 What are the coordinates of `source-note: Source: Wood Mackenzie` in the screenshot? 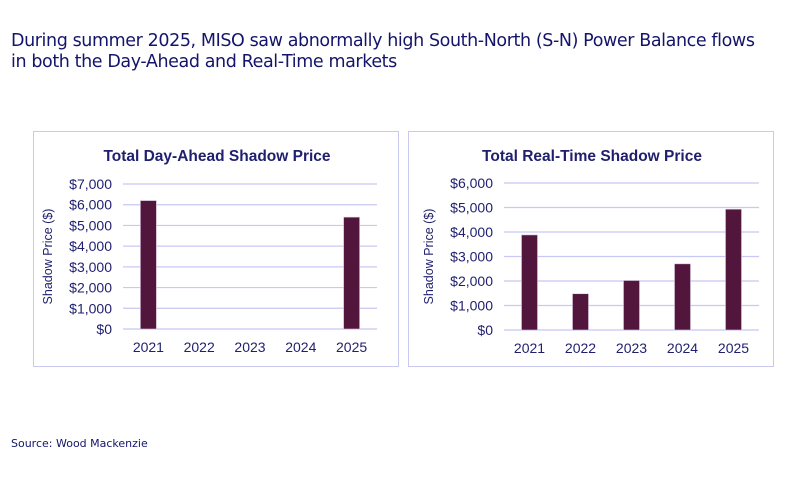 It's located at (79, 443).